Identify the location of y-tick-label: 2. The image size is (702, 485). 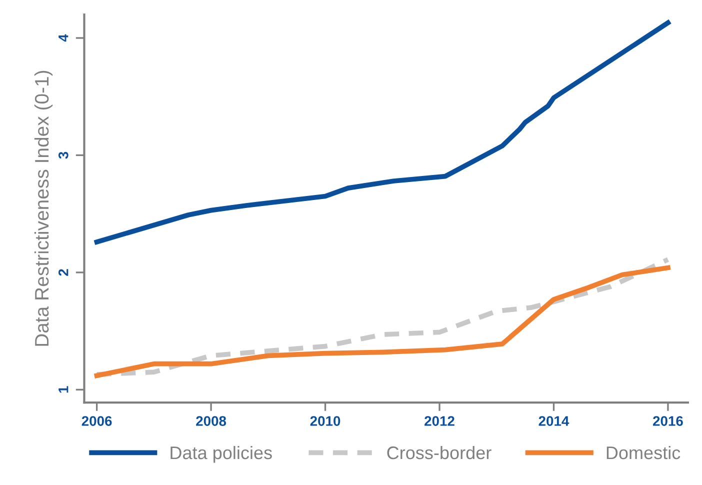
(63, 272).